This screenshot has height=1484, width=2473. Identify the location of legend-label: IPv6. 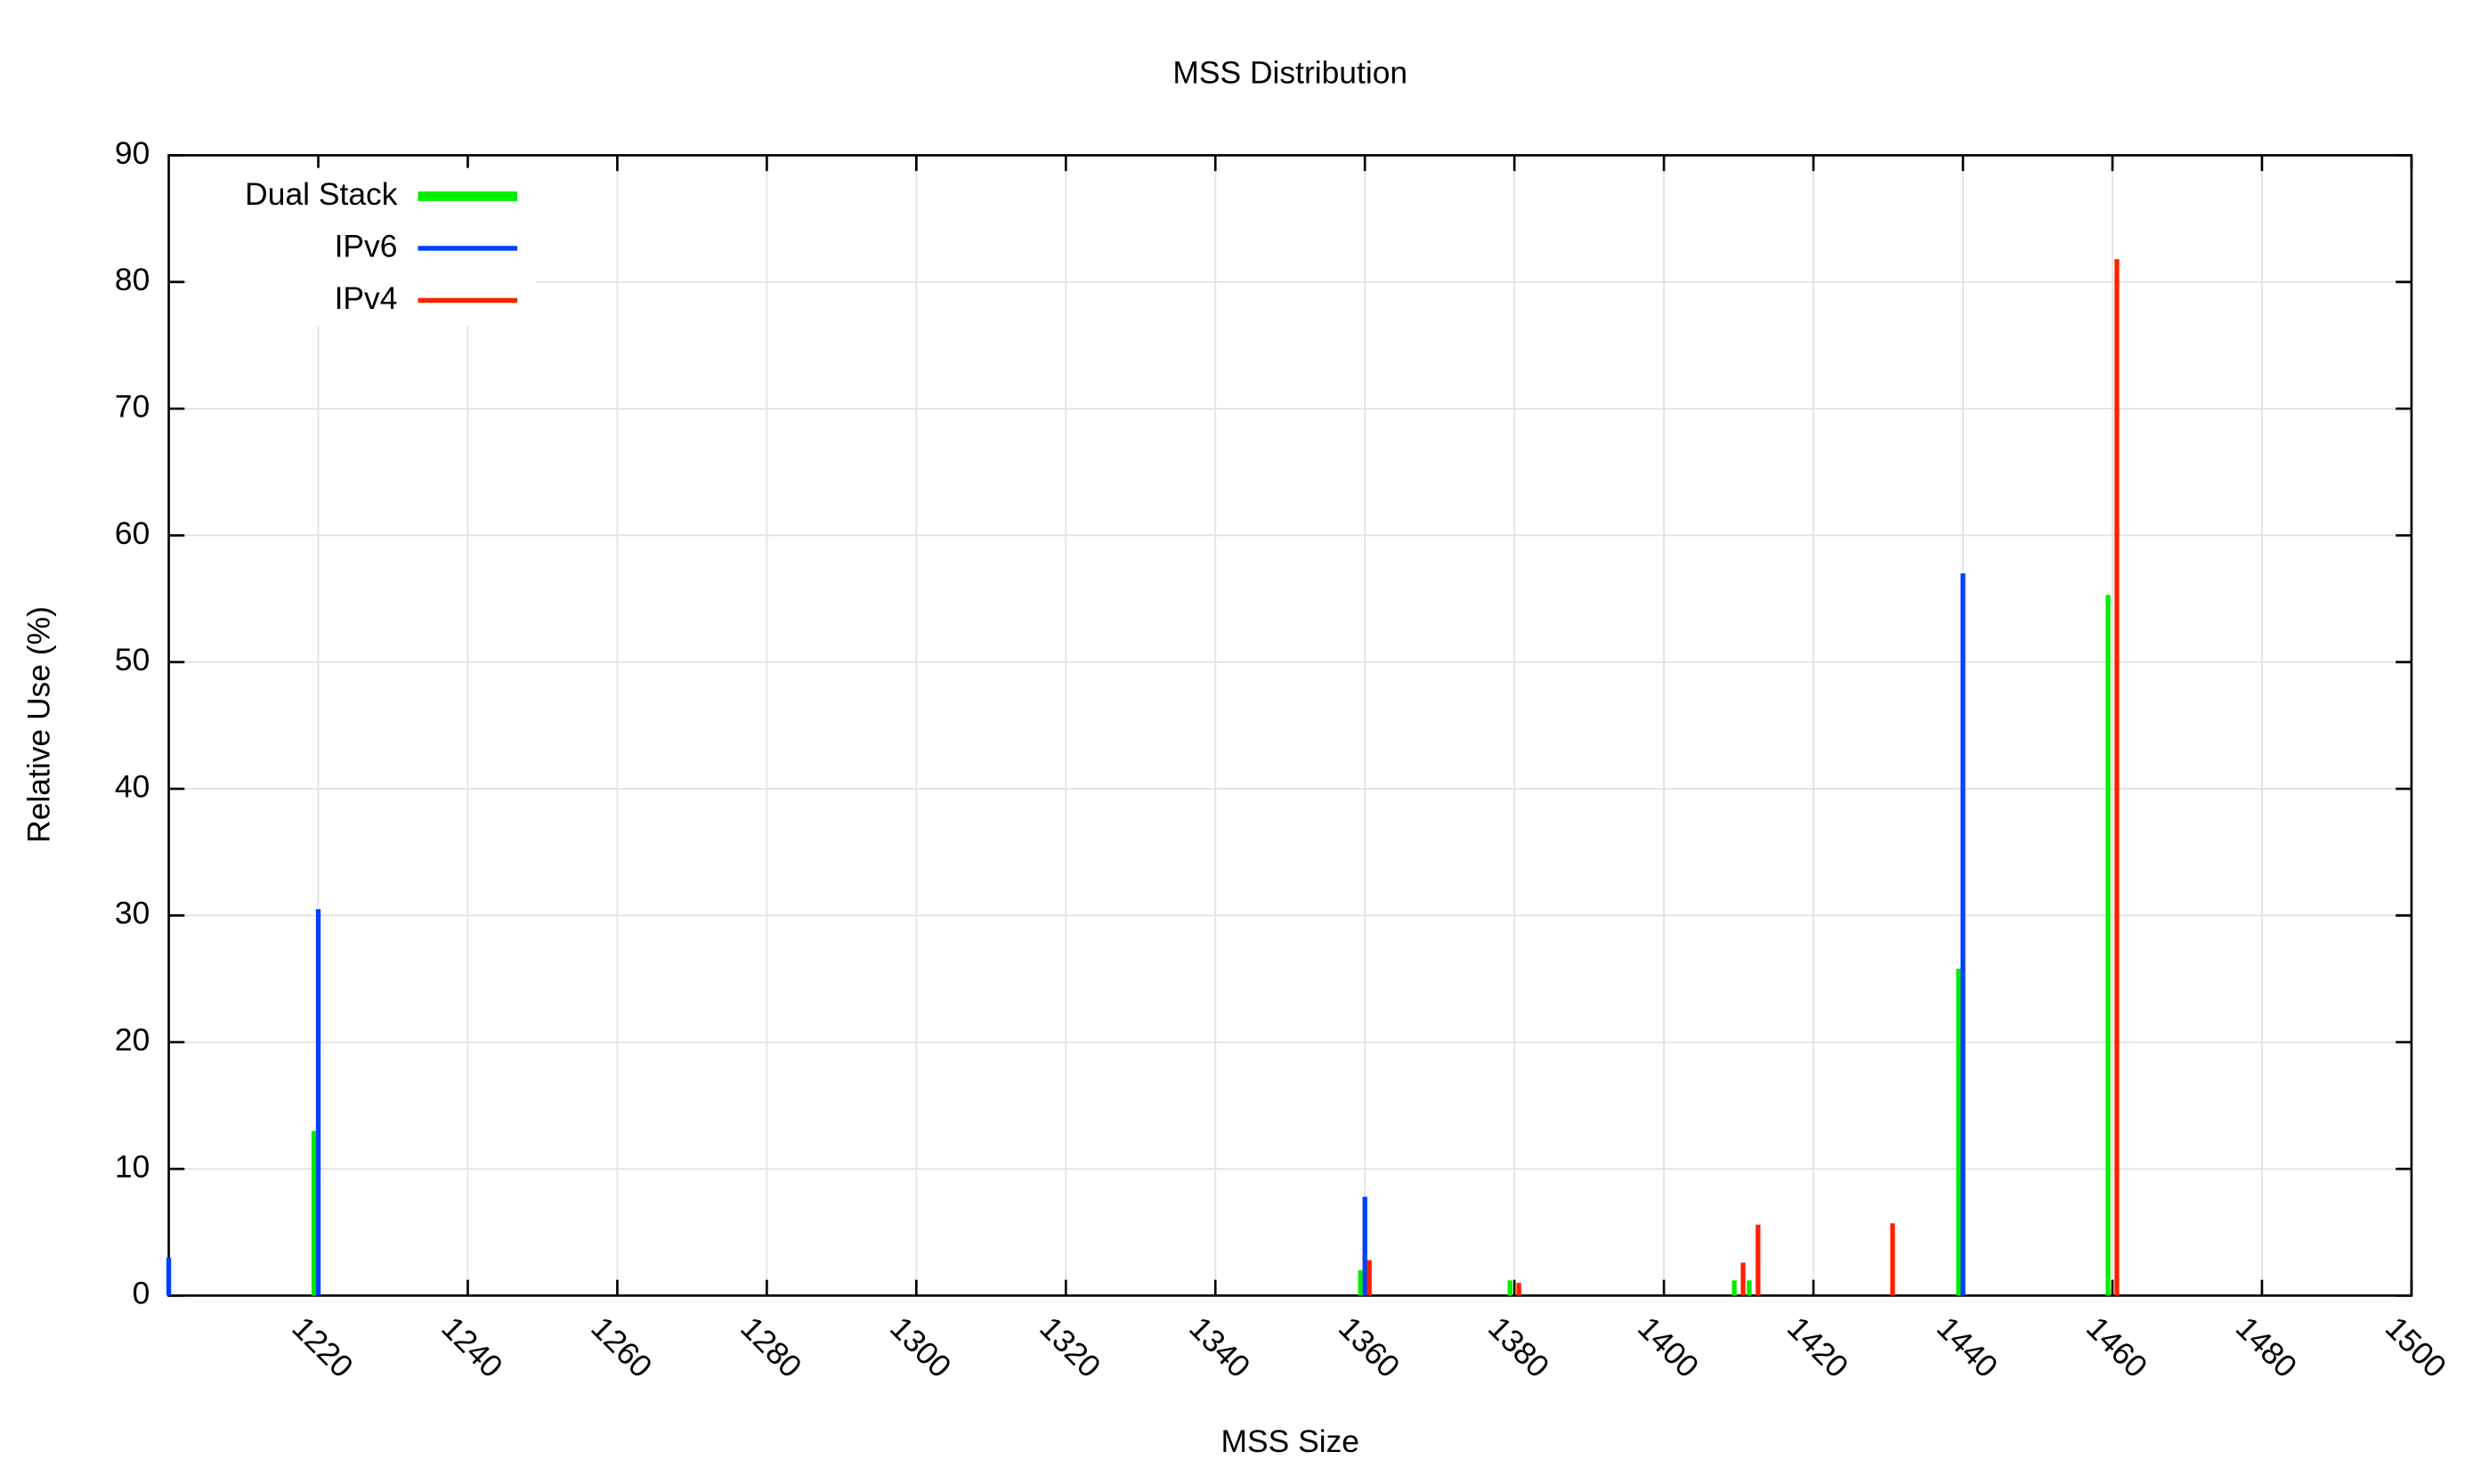
(366, 246).